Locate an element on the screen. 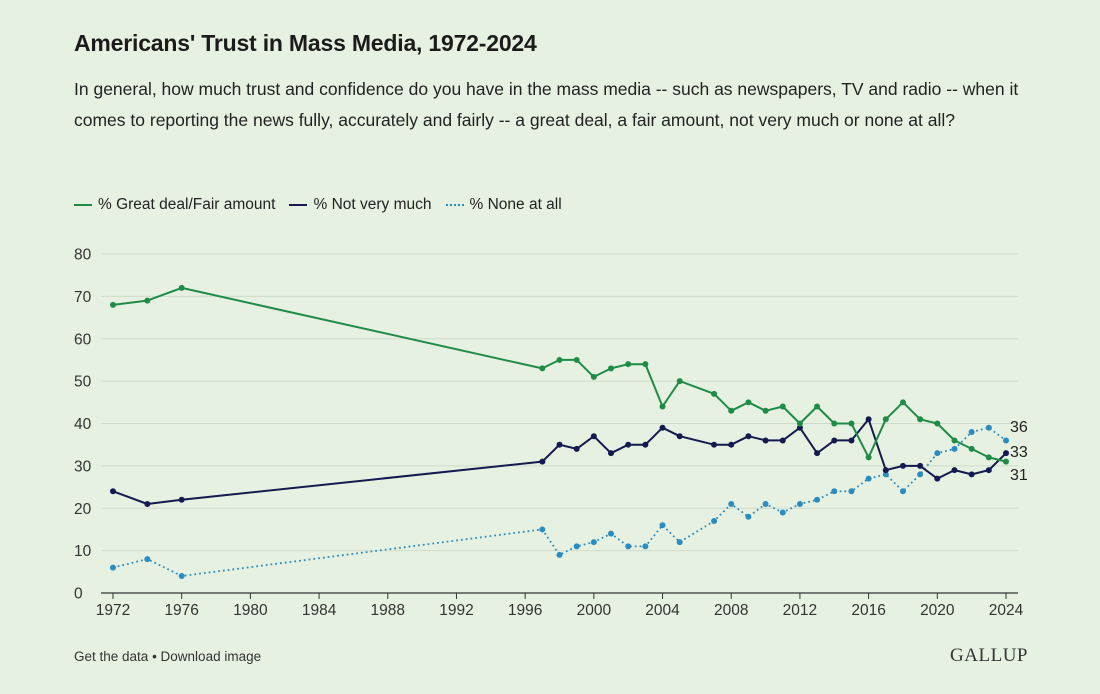 The image size is (1100, 694). data-point-0-2015 is located at coordinates (851, 423).